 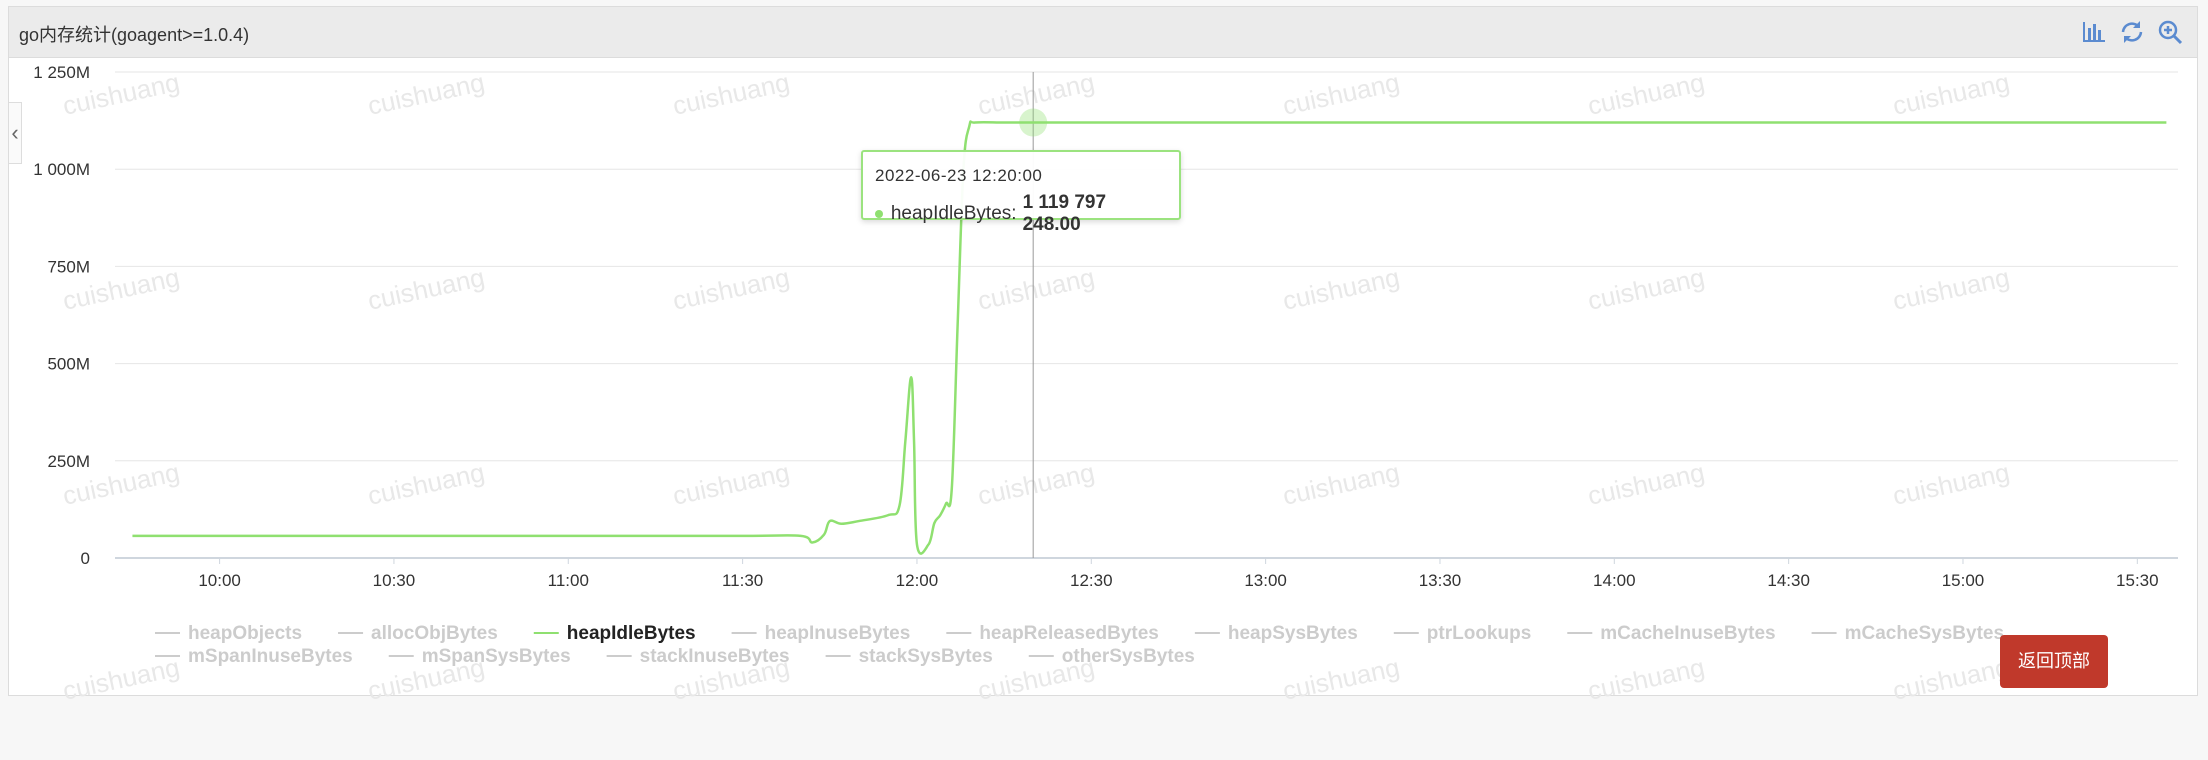 What do you see at coordinates (2137, 580) in the screenshot?
I see `x-tick-label: 15:30` at bounding box center [2137, 580].